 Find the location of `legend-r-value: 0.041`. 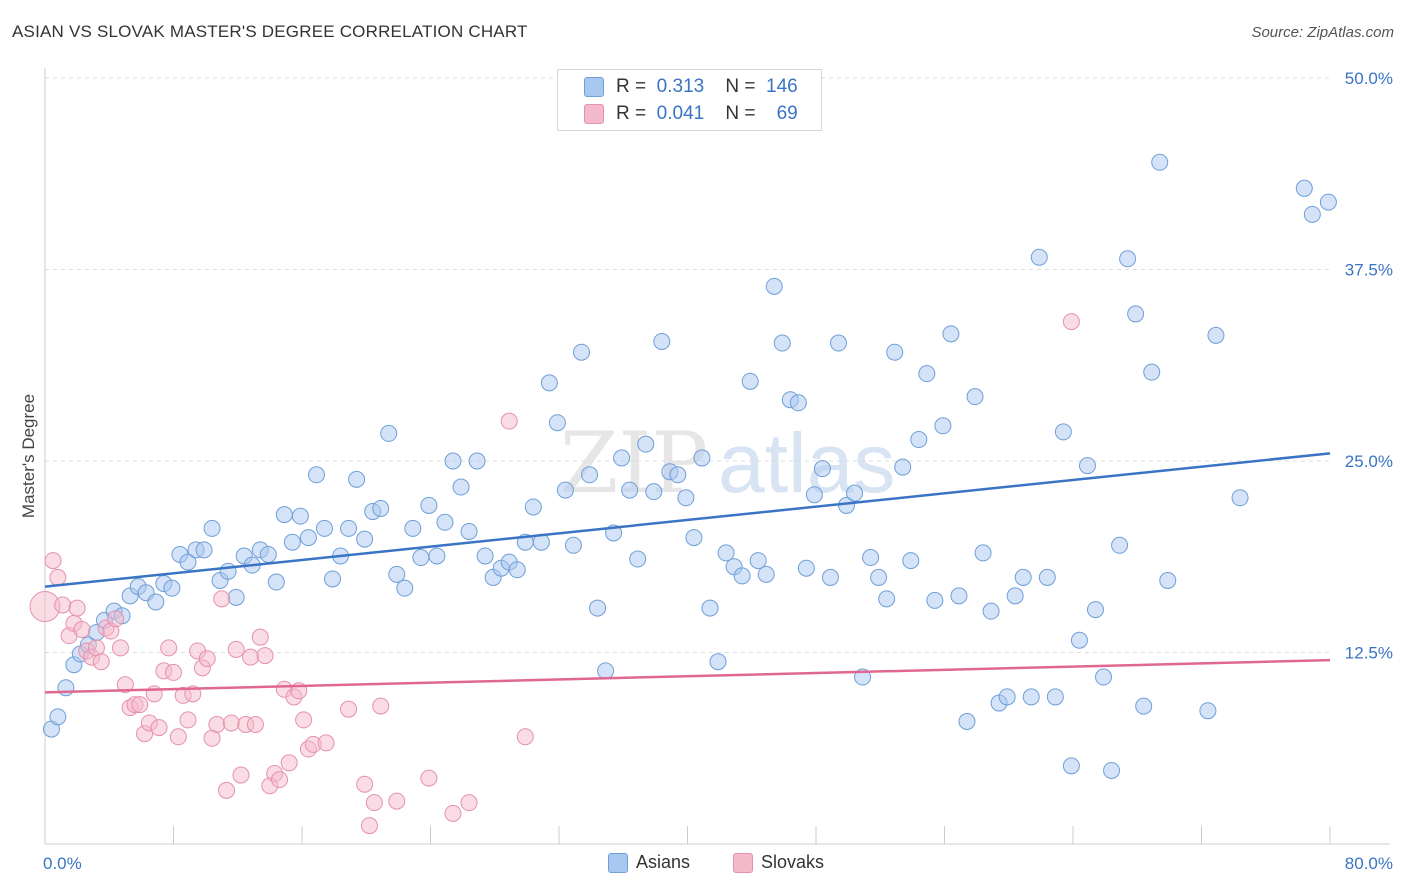

legend-r-value: 0.041 is located at coordinates (680, 113).